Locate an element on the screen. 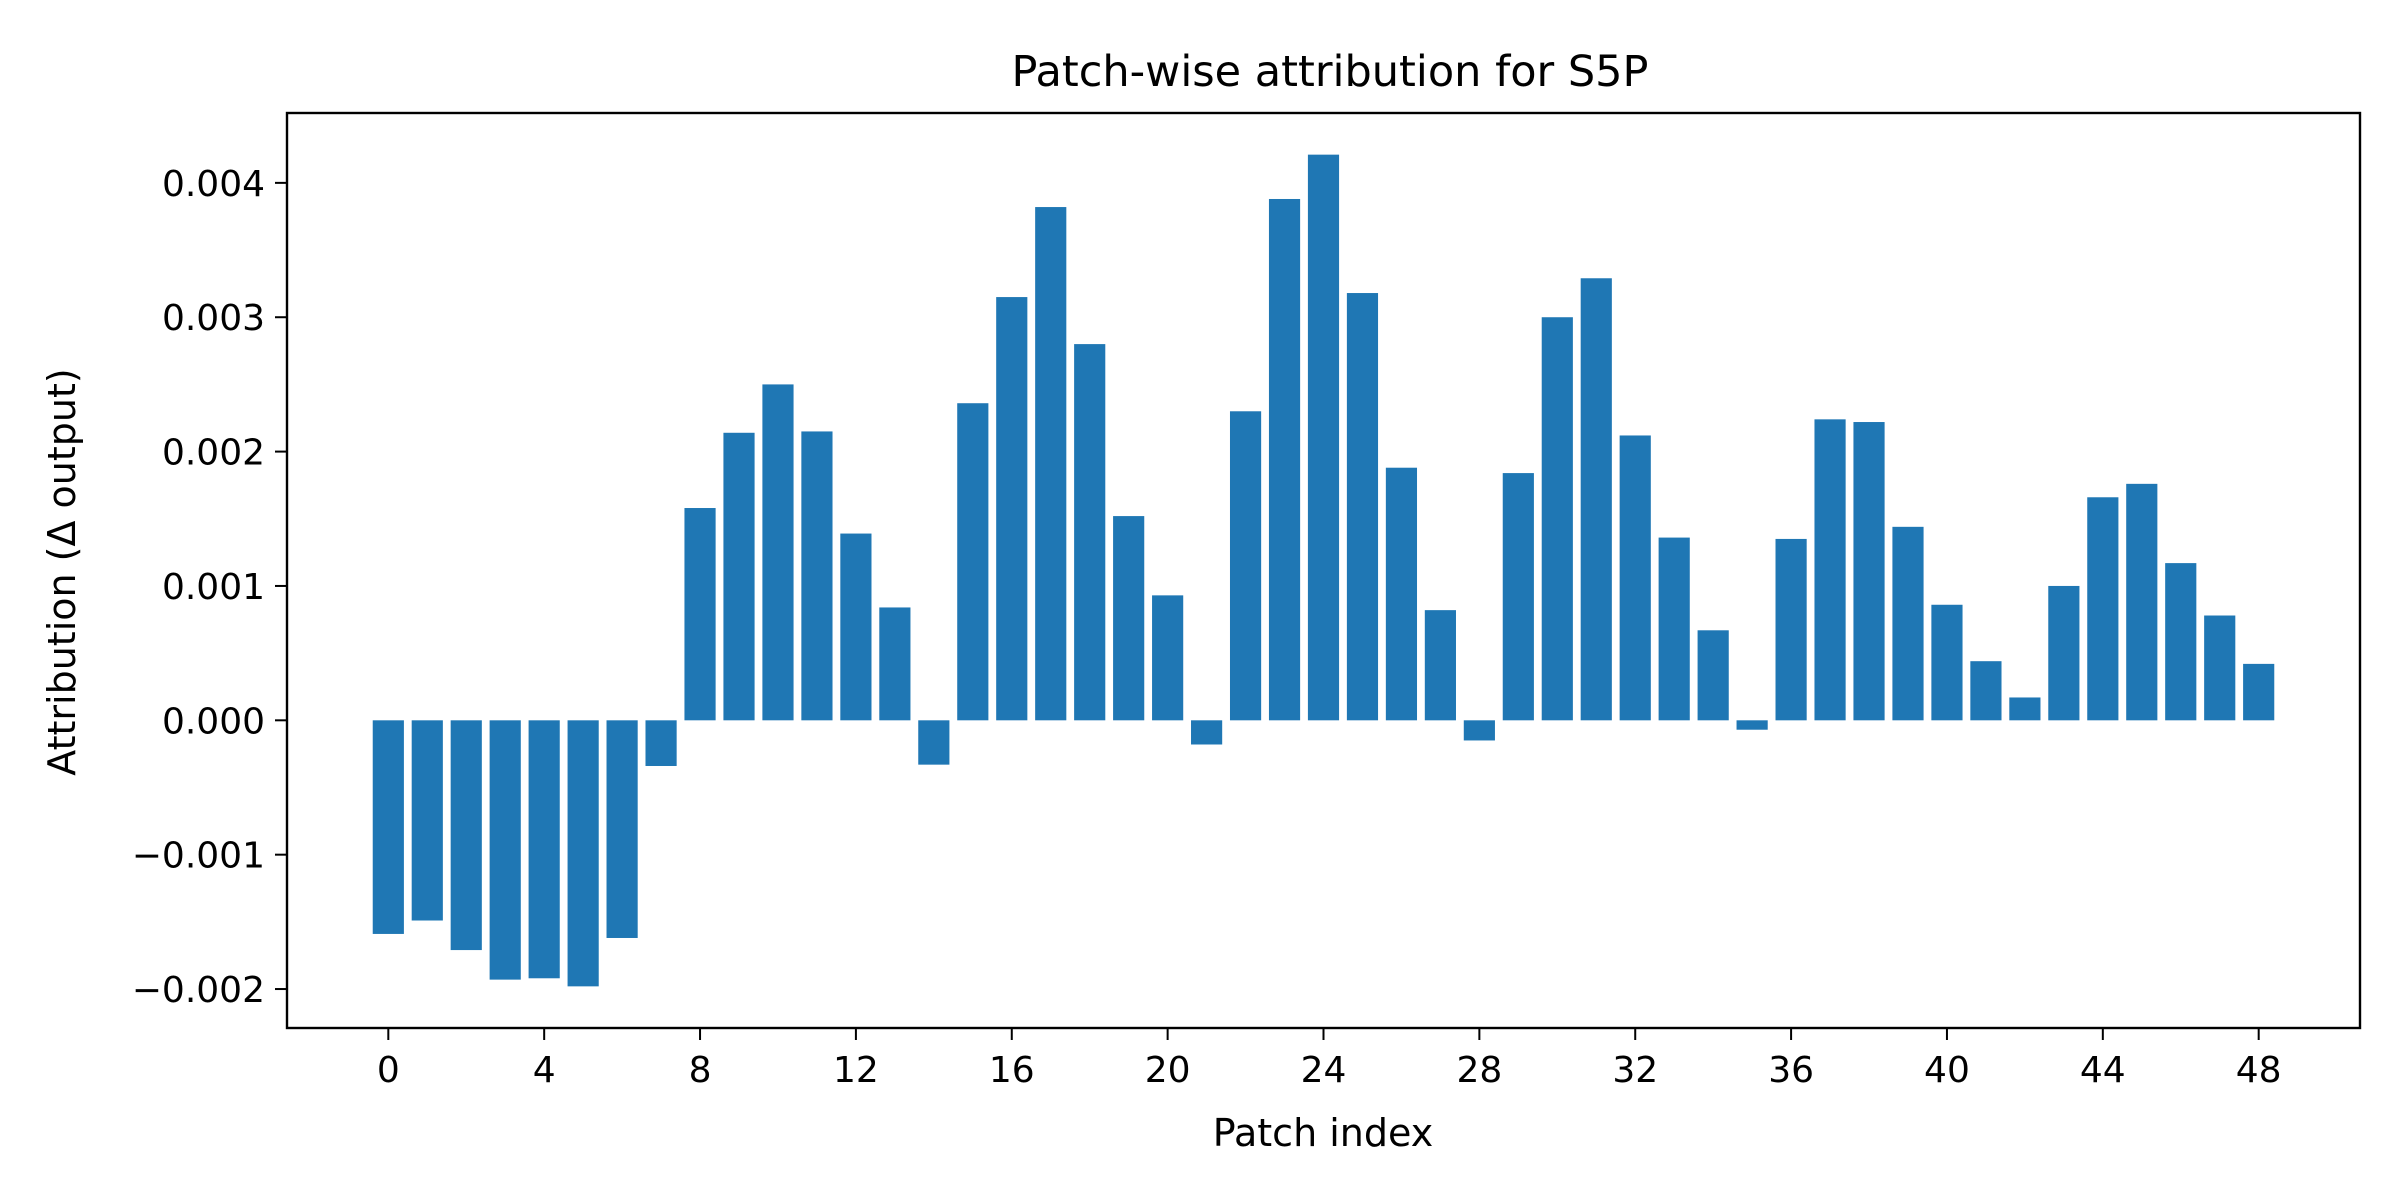 The image size is (2400, 1200). chart-title: Patch-wise attribution for S5P is located at coordinates (1330, 72).